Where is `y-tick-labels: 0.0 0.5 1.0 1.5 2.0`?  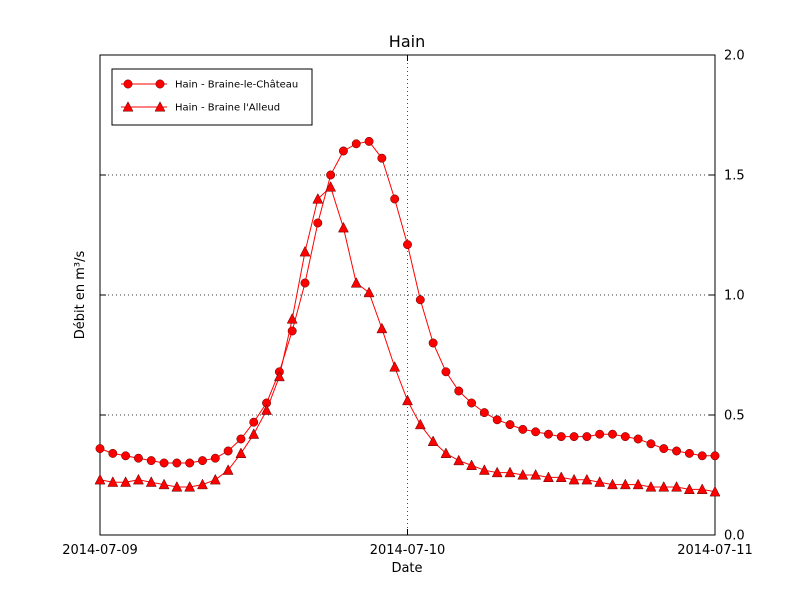
y-tick-labels: 0.0 0.5 1.0 1.5 2.0 is located at coordinates (734, 296).